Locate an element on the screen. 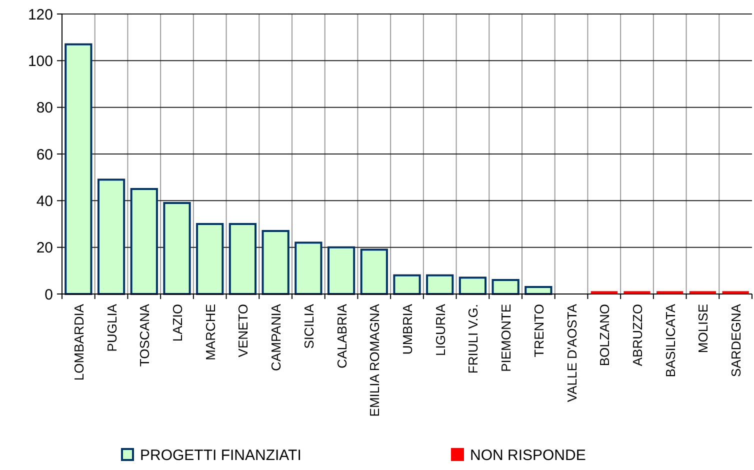  x-tick-label: VALLE D'AOSTA is located at coordinates (572, 353).